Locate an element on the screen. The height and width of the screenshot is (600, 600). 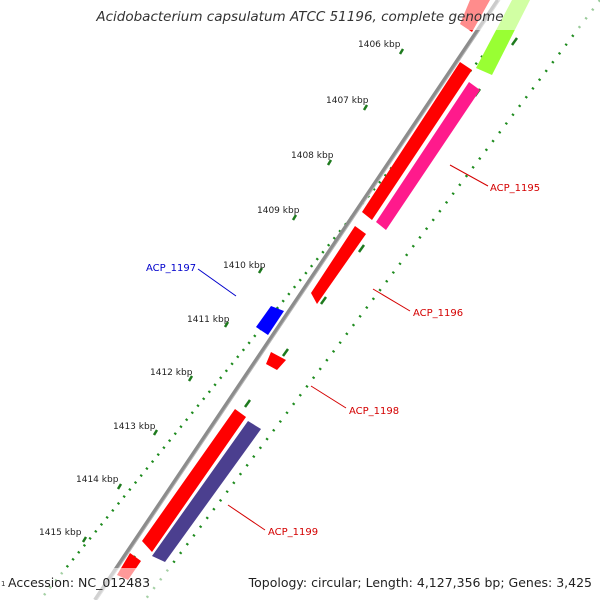
tick-label: 1414 kbp is located at coordinates (97, 480).